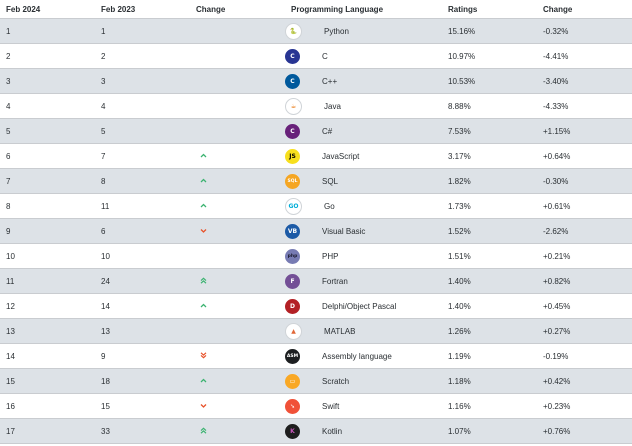  Describe the element at coordinates (359, 306) in the screenshot. I see `language-name: Delphi/Object Pascal` at that location.